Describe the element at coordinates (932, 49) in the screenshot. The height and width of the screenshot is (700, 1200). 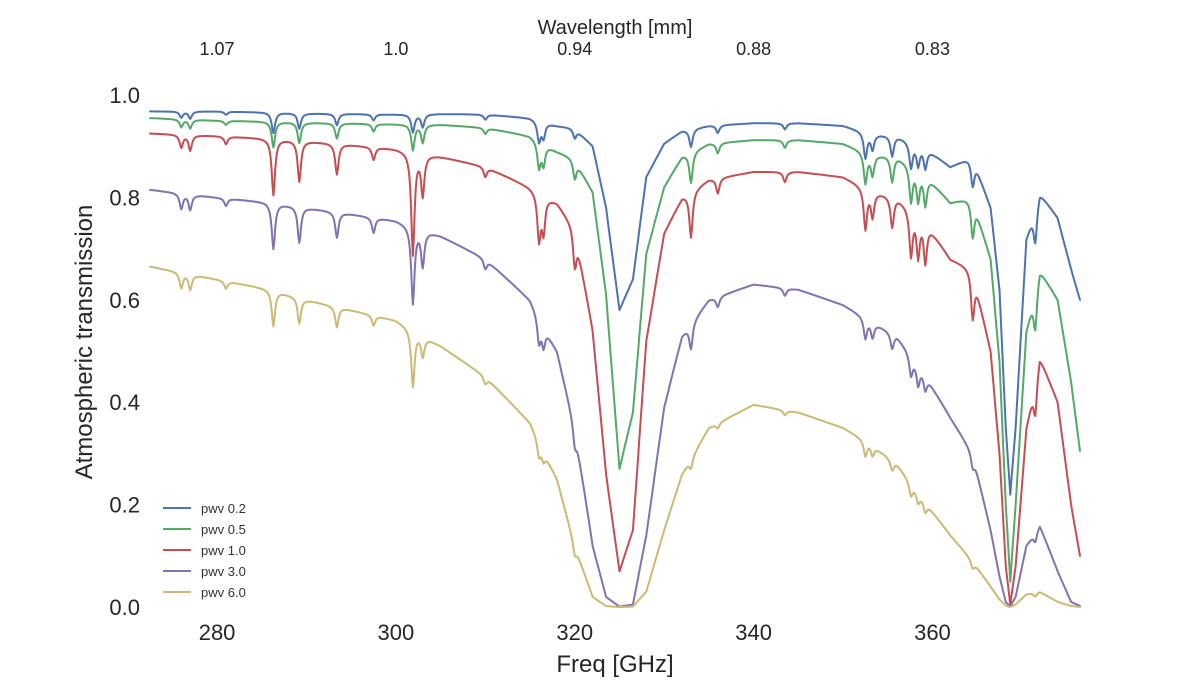
I see `top-tick-label: 0.83` at that location.